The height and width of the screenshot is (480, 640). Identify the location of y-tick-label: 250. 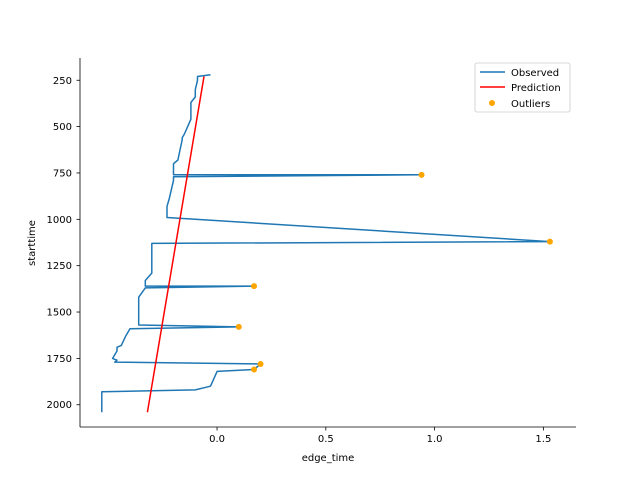
(62, 81).